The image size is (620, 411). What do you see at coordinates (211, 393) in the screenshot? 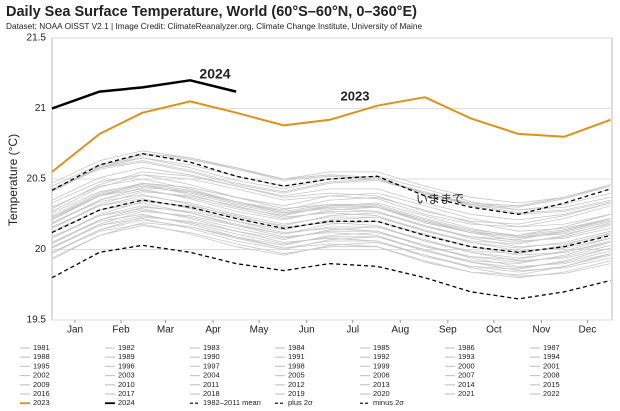
I see `legend-label: 2018` at bounding box center [211, 393].